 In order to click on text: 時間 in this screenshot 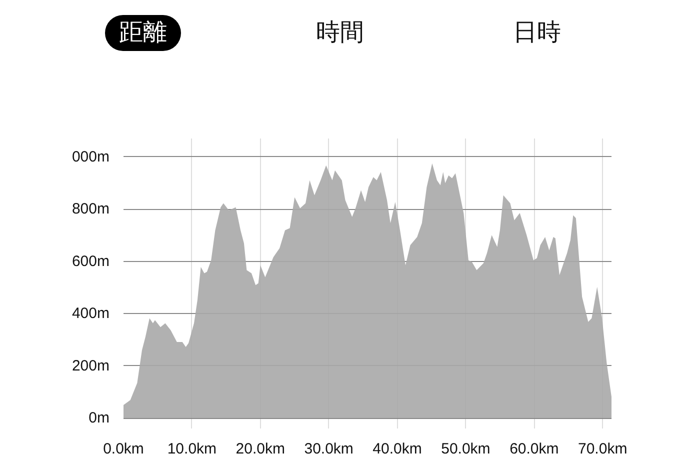, I will do `click(340, 33)`.